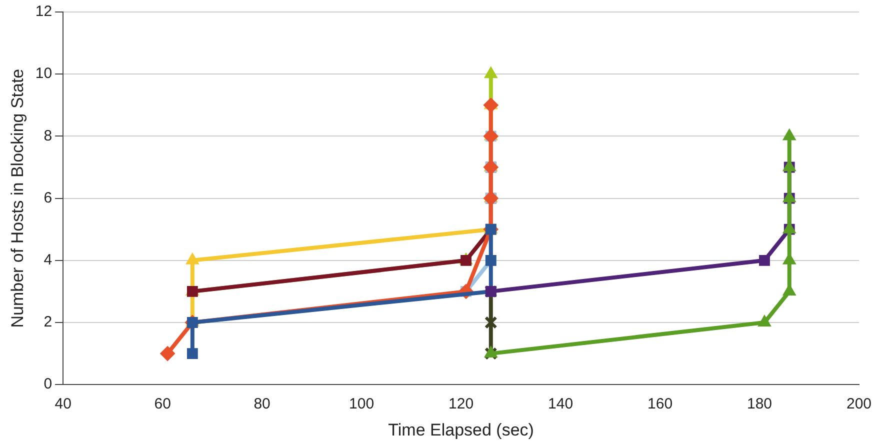  Describe the element at coordinates (48, 260) in the screenshot. I see `y-tick-label: 4` at that location.